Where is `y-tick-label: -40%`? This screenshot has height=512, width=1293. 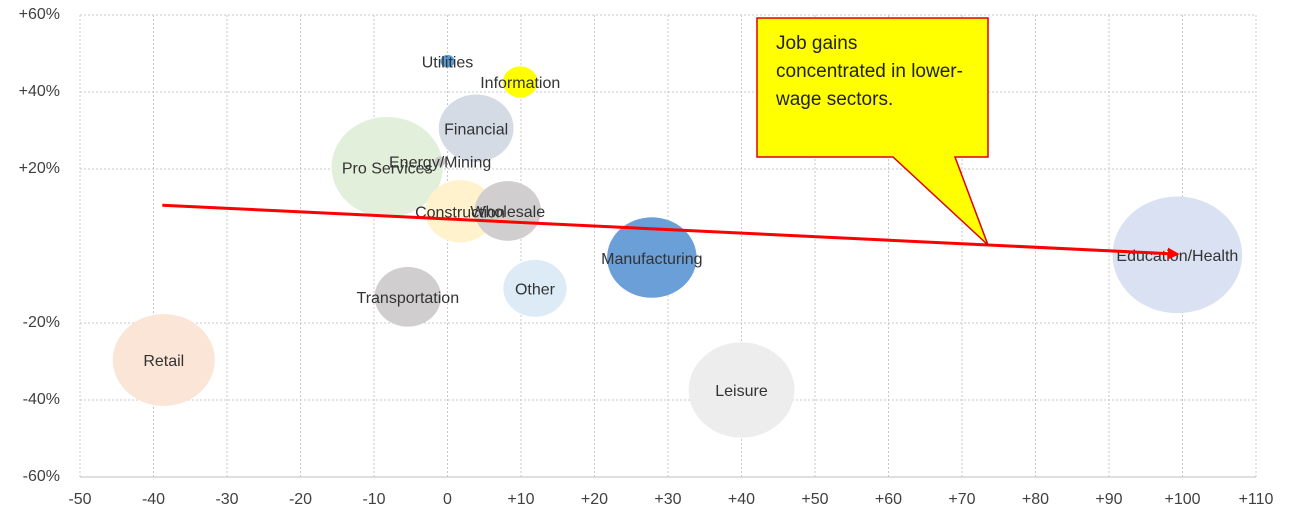 y-tick-label: -40% is located at coordinates (41, 399).